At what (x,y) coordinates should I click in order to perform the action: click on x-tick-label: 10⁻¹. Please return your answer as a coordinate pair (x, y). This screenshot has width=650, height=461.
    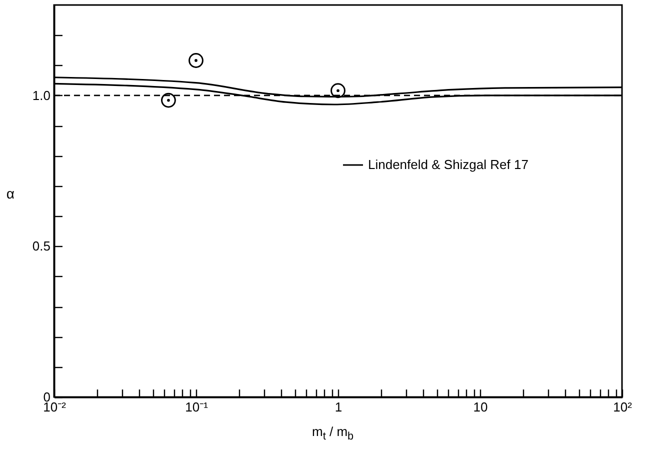
    Looking at the image, I should click on (197, 407).